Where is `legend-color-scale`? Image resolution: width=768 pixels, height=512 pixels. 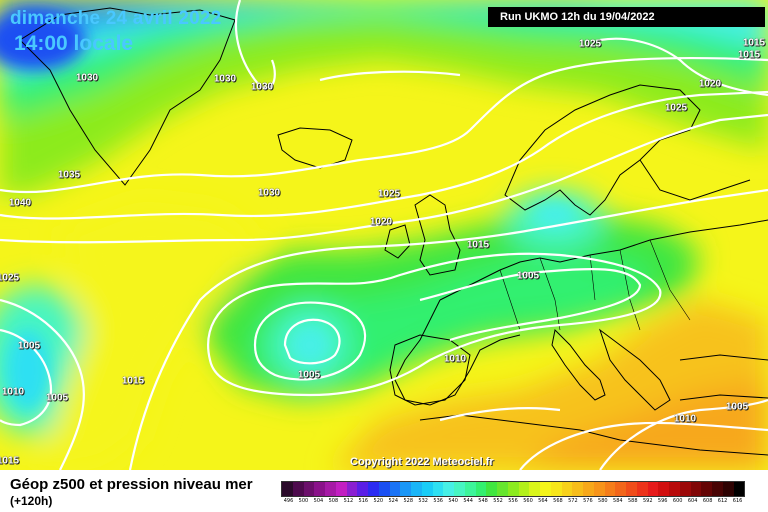
legend-color-scale is located at coordinates (513, 489).